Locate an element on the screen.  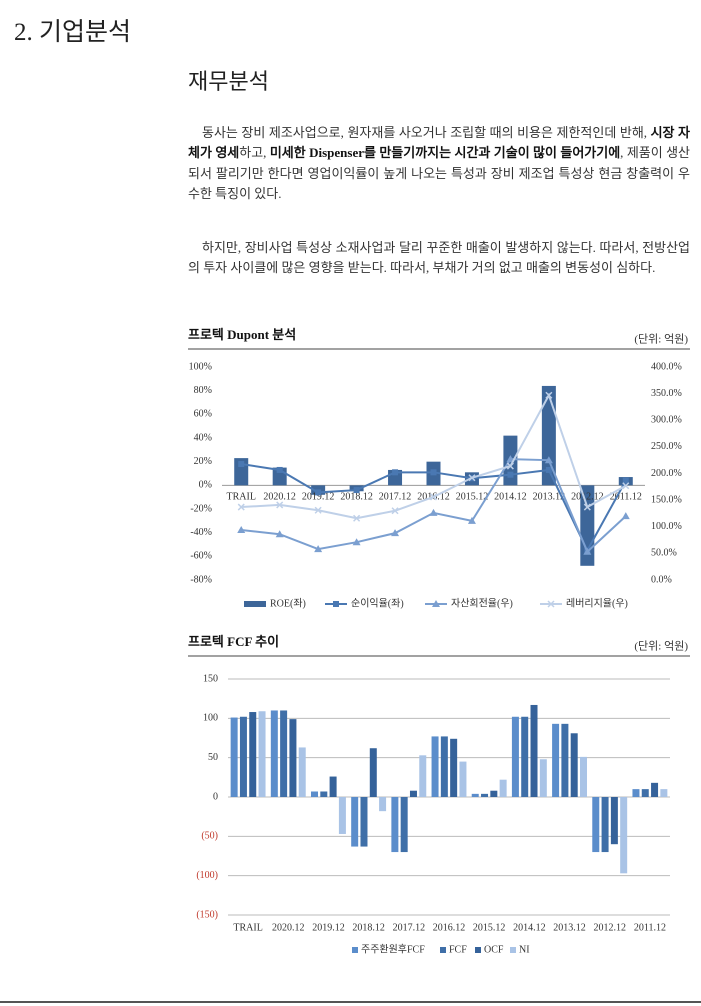
legend-label: 주주환원후FCF is located at coordinates (393, 949).